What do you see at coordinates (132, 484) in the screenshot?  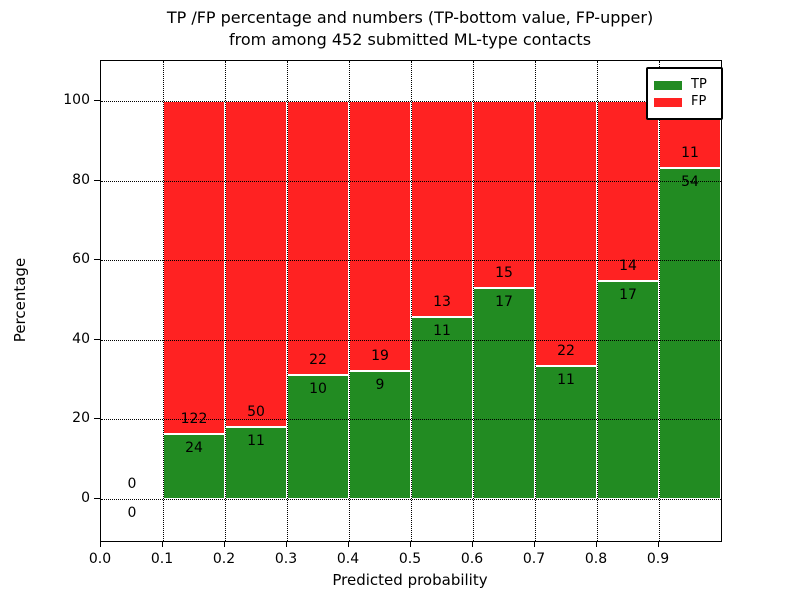 I see `fp-count-label: 0` at bounding box center [132, 484].